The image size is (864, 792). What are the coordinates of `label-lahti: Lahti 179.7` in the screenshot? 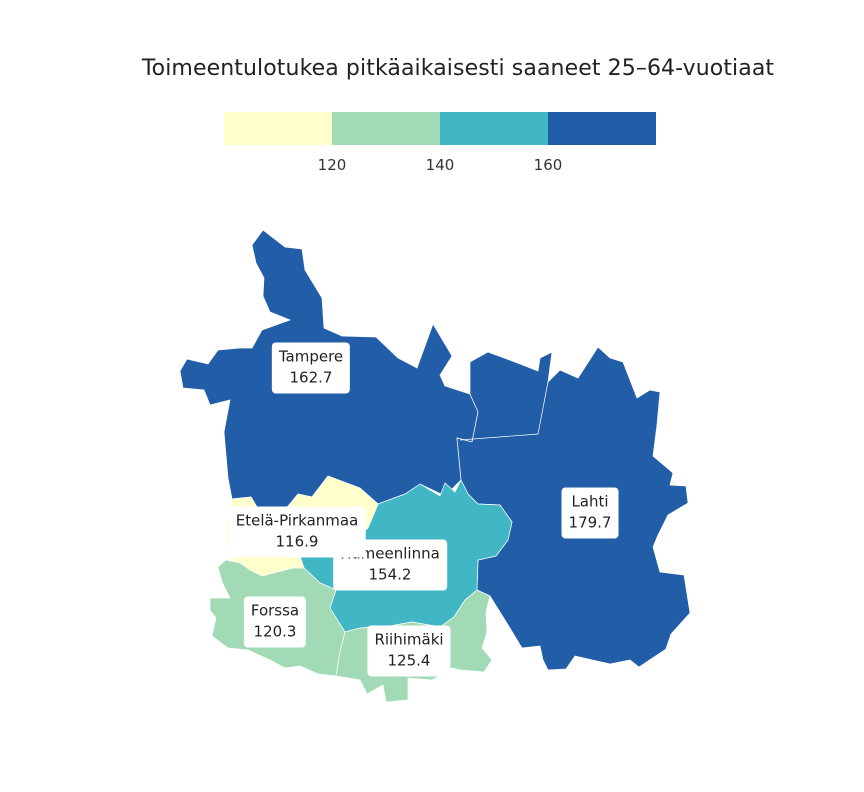 It's located at (590, 513).